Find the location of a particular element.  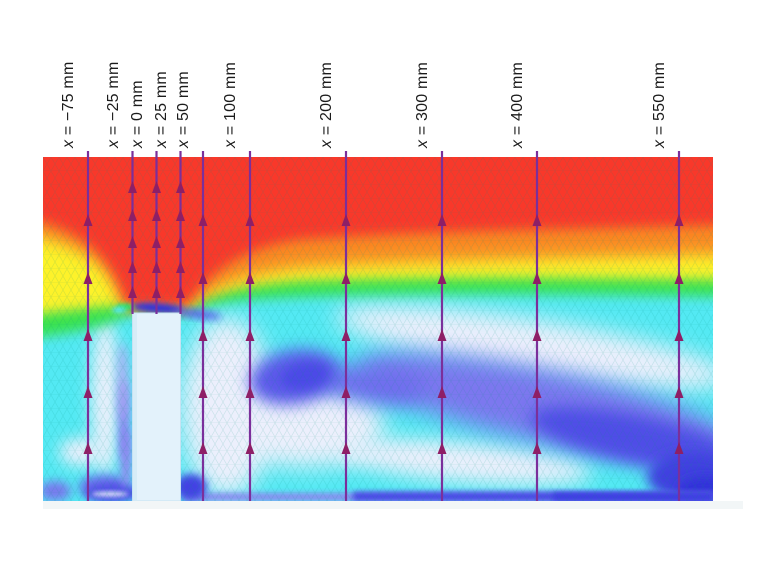

probe-label: x = −25 mm is located at coordinates (113, 104).